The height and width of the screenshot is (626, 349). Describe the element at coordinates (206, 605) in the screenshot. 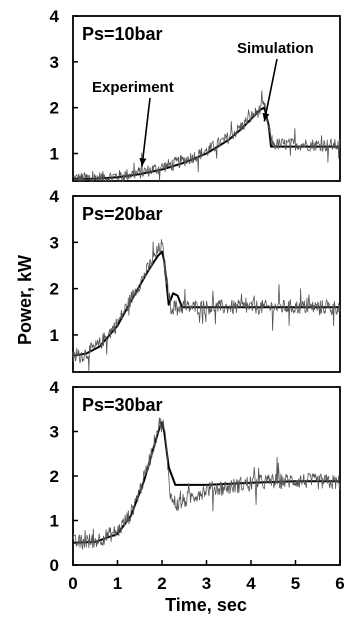

I see `x-axis-label: Time, sec` at that location.